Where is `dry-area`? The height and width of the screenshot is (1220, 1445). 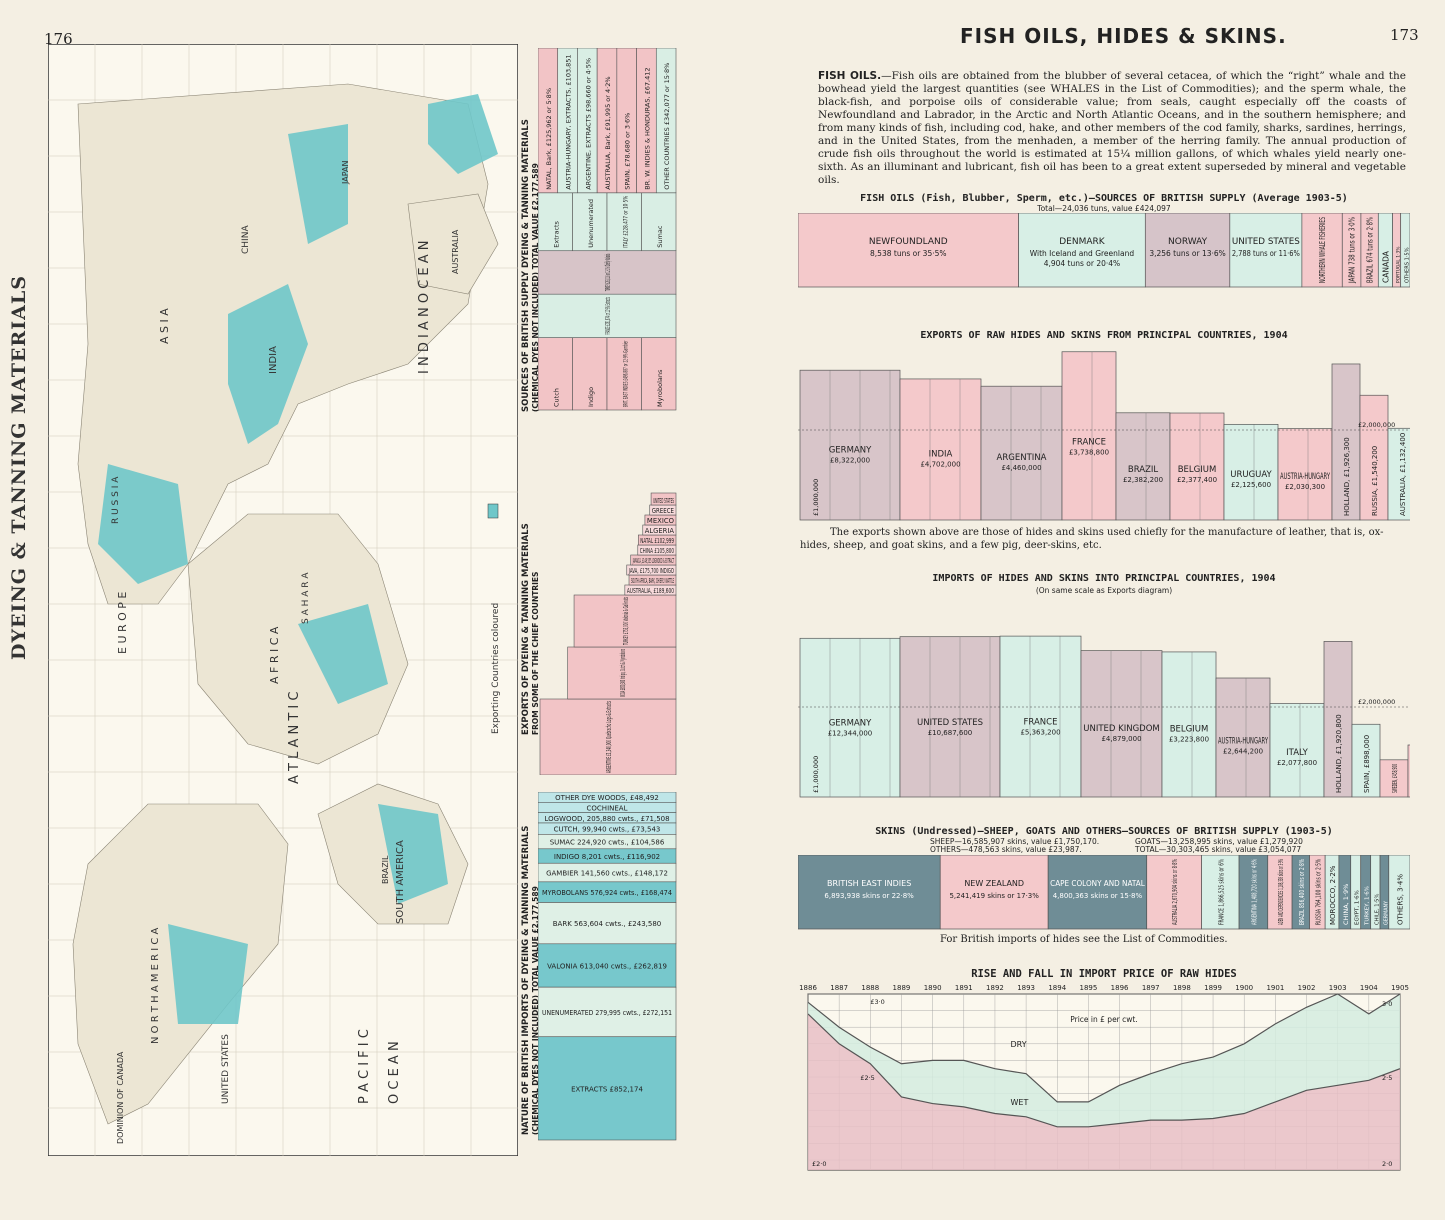
dry-area is located at coordinates (1104, 1060).